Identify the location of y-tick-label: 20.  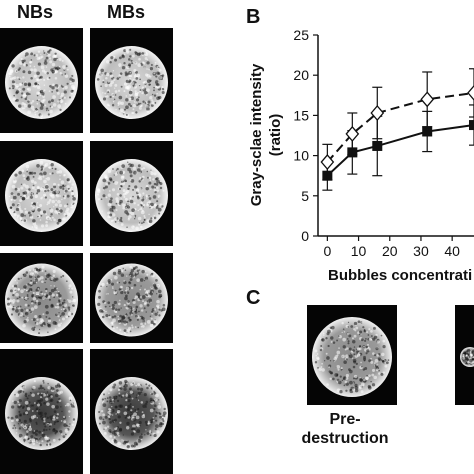
(301, 75).